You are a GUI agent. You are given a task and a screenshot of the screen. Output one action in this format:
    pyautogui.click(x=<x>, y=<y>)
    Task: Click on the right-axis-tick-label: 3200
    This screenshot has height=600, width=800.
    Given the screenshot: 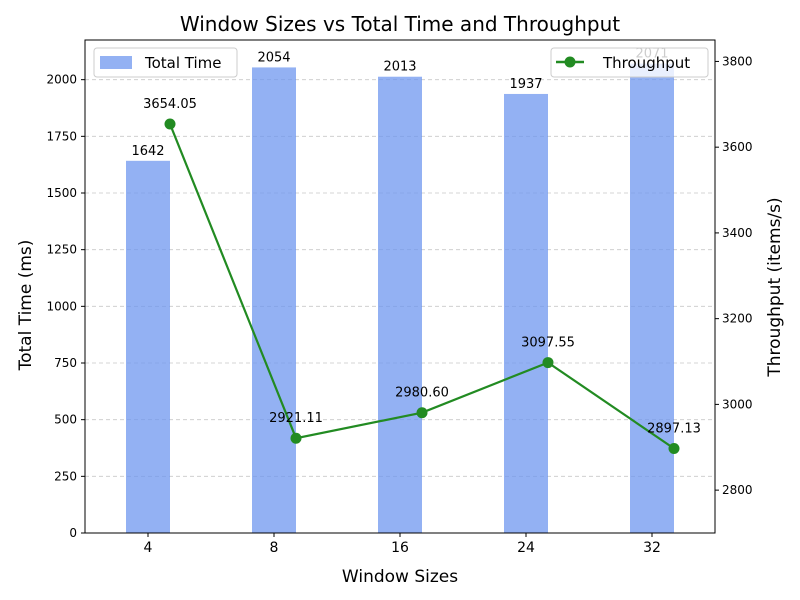 What is the action you would take?
    pyautogui.click(x=737, y=319)
    